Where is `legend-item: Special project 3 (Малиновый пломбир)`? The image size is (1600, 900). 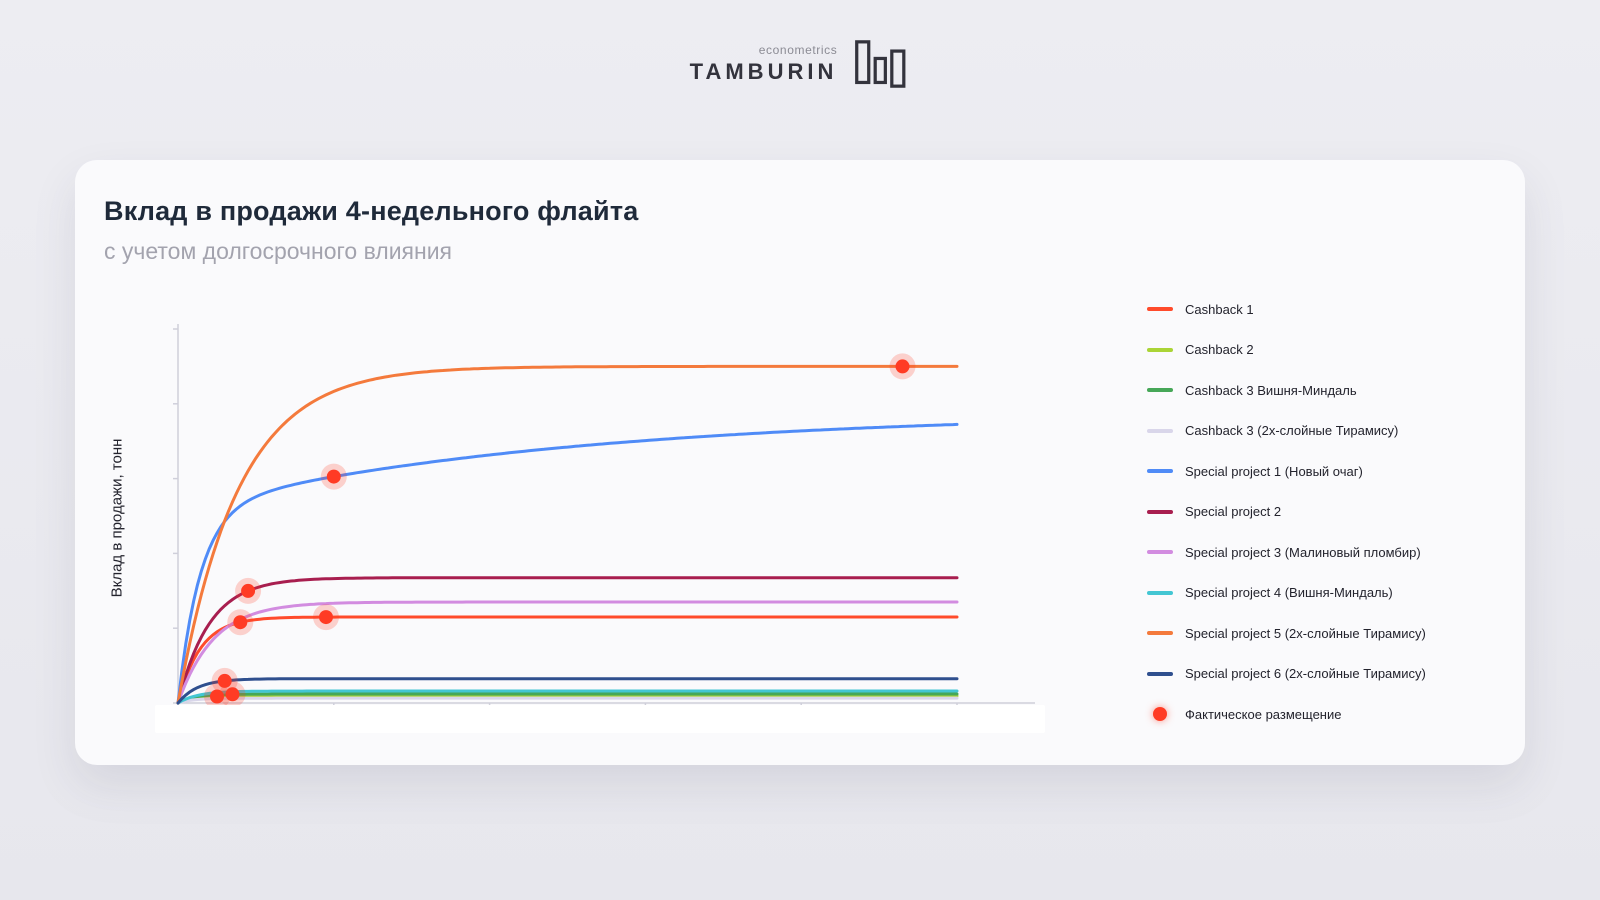
legend-item: Special project 3 (Малиновый пломбир) is located at coordinates (1286, 552).